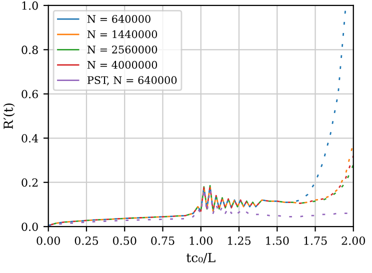  Describe the element at coordinates (118, 19) in the screenshot. I see `legend-label: N = 640000` at that location.